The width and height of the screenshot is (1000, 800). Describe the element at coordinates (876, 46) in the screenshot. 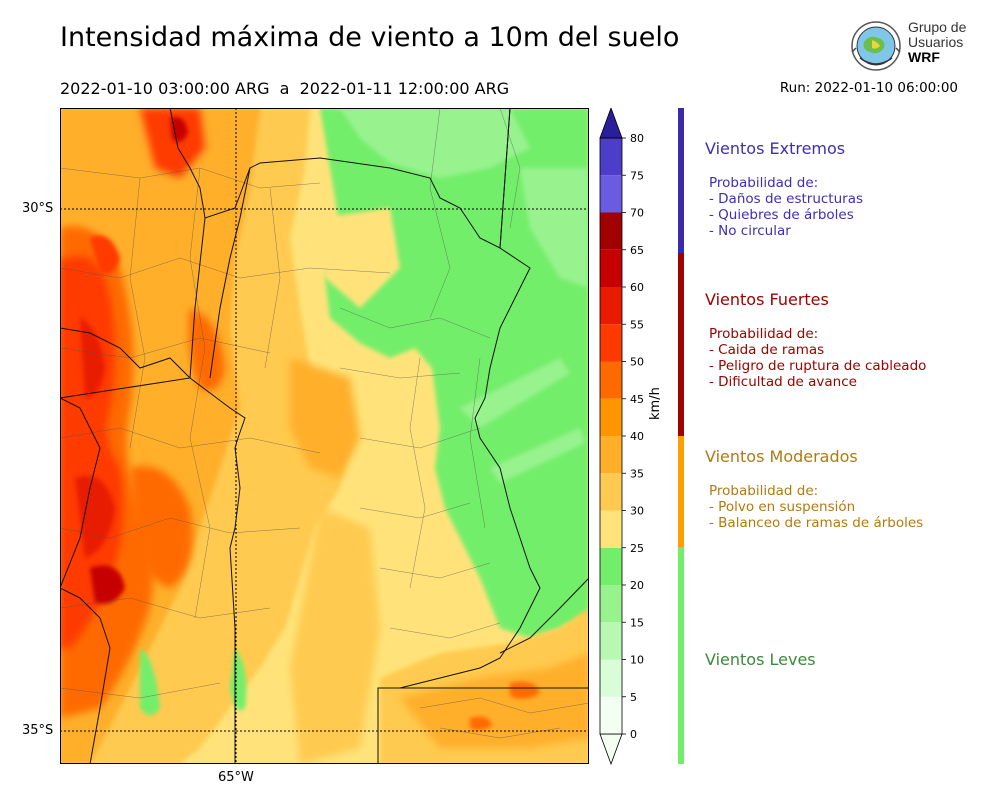

I see `globe-icon` at that location.